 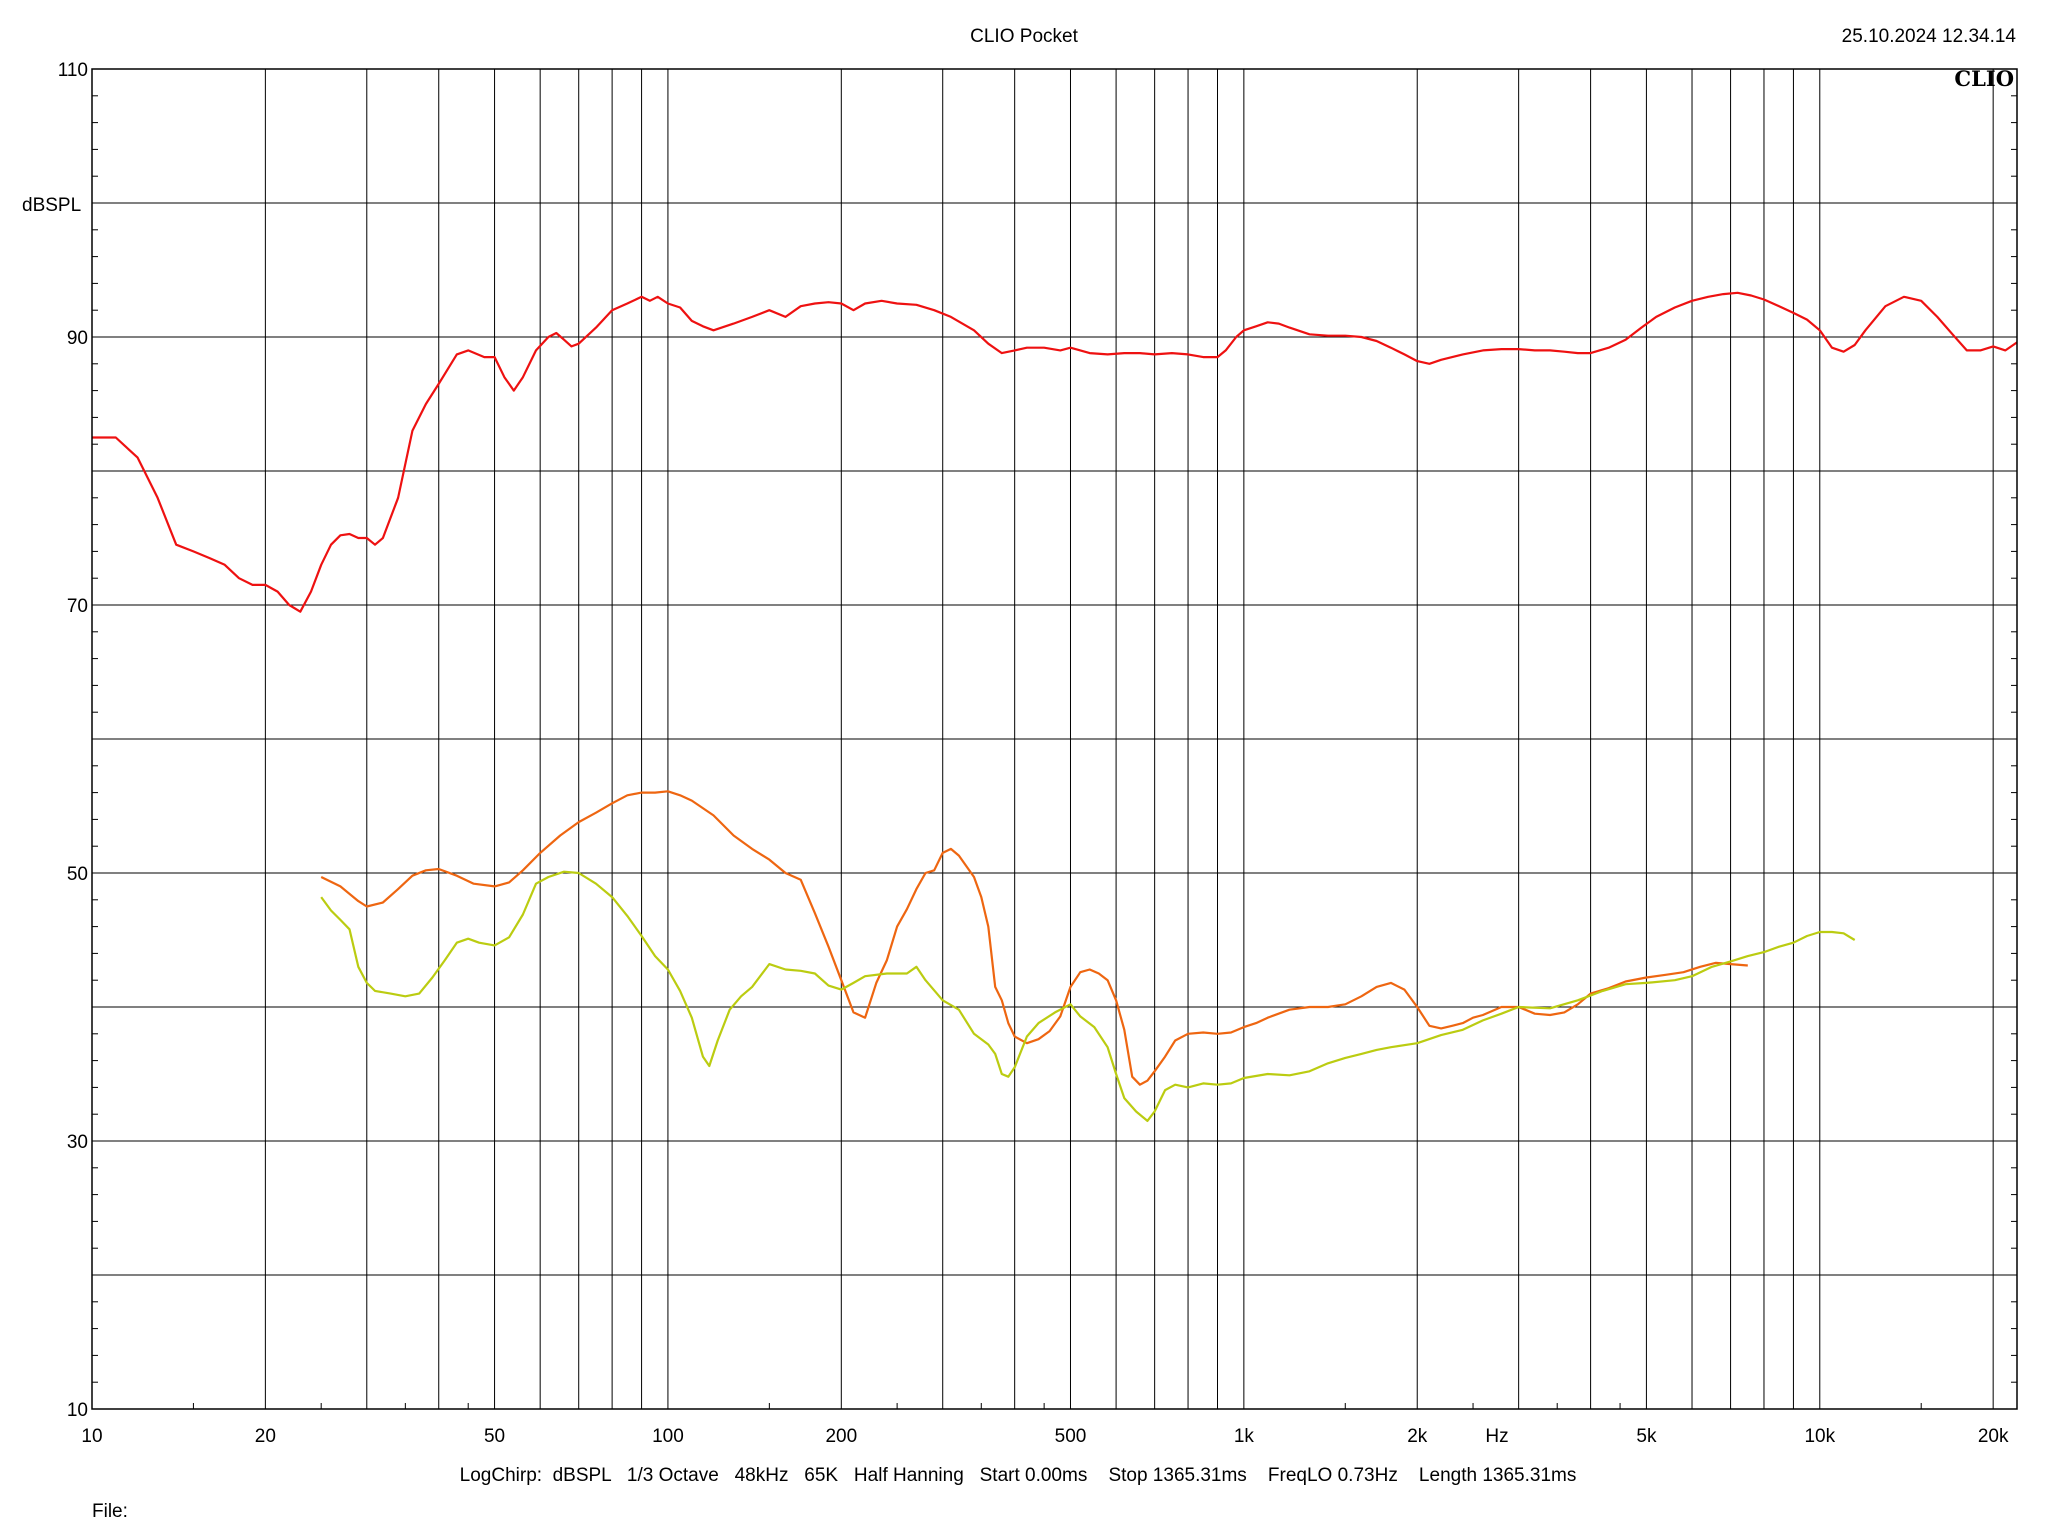 I want to click on x-tick-label: 2k, so click(x=1417, y=1436).